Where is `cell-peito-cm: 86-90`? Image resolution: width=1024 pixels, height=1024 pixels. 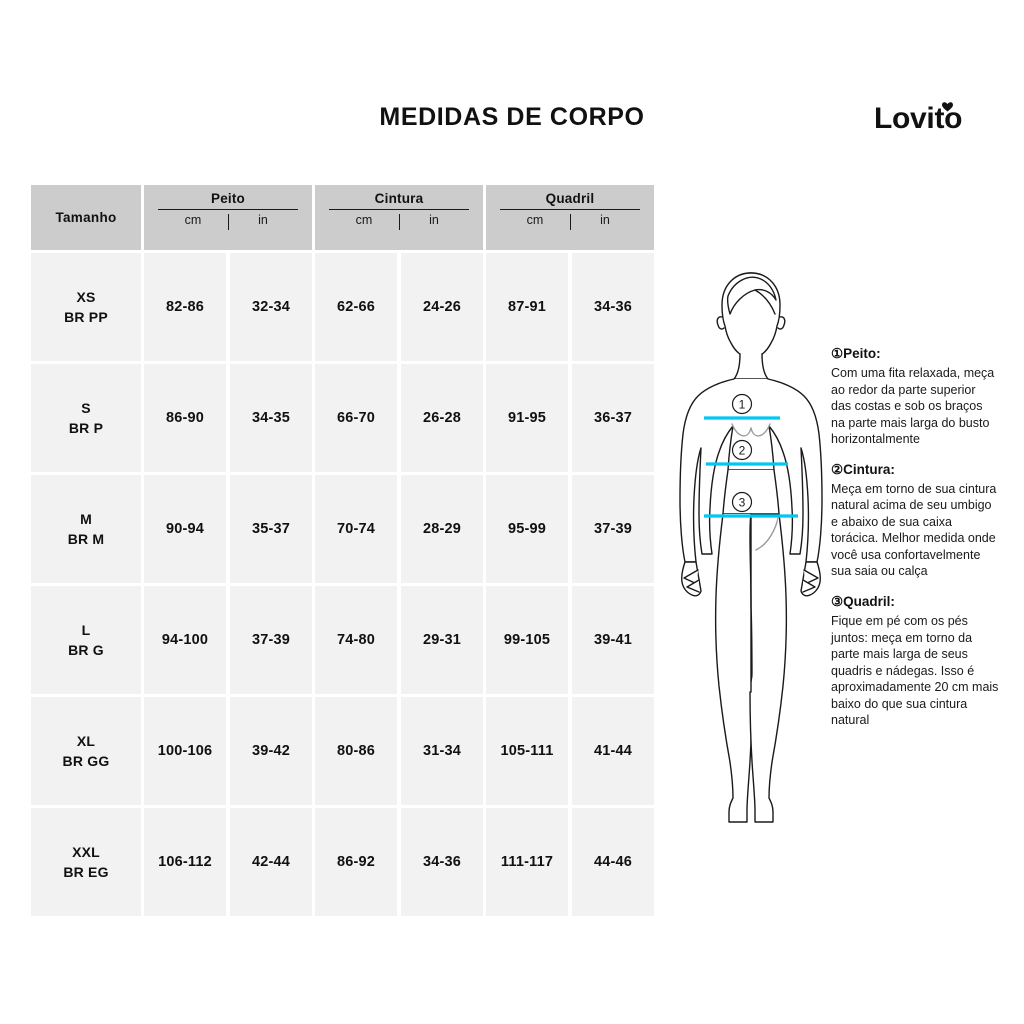 cell-peito-cm: 86-90 is located at coordinates (185, 418).